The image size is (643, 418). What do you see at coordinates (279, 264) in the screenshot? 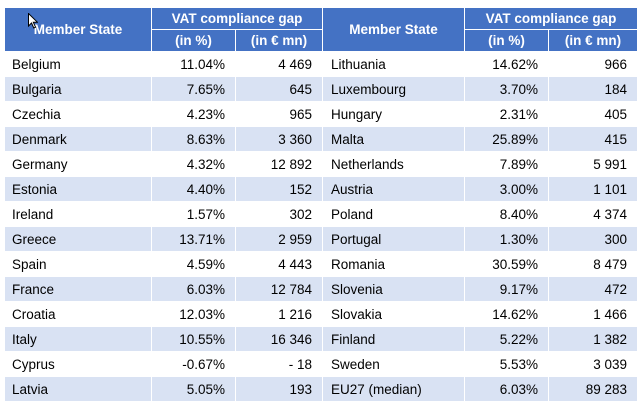
I see `mn-cell: 4 443` at bounding box center [279, 264].